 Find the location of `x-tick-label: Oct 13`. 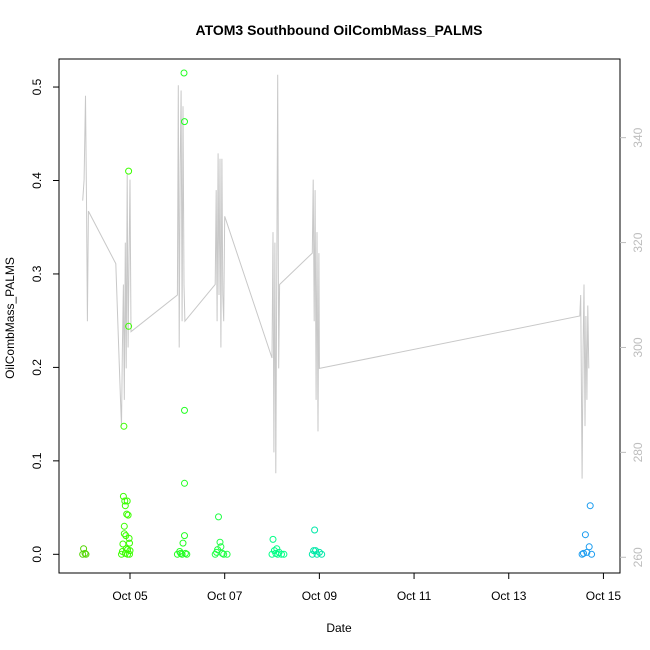

x-tick-label: Oct 13 is located at coordinates (509, 596).